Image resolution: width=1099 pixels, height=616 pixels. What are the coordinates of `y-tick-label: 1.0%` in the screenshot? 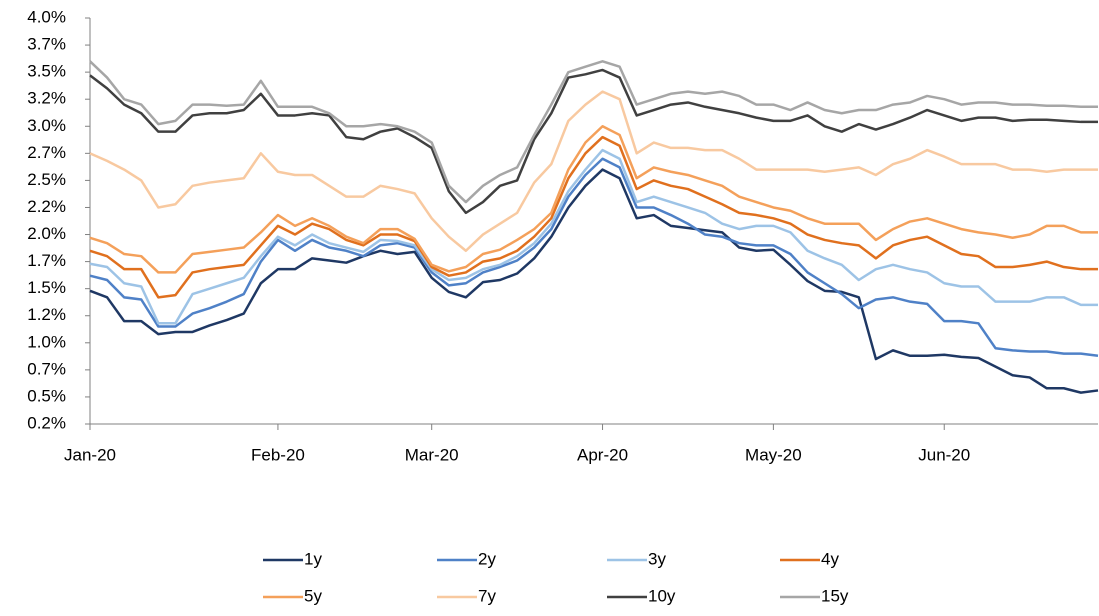 It's located at (46, 341).